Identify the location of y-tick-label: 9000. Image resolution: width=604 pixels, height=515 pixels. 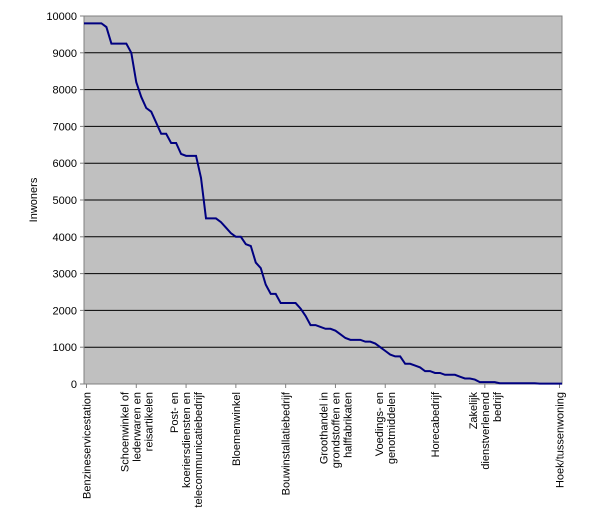
(65, 54).